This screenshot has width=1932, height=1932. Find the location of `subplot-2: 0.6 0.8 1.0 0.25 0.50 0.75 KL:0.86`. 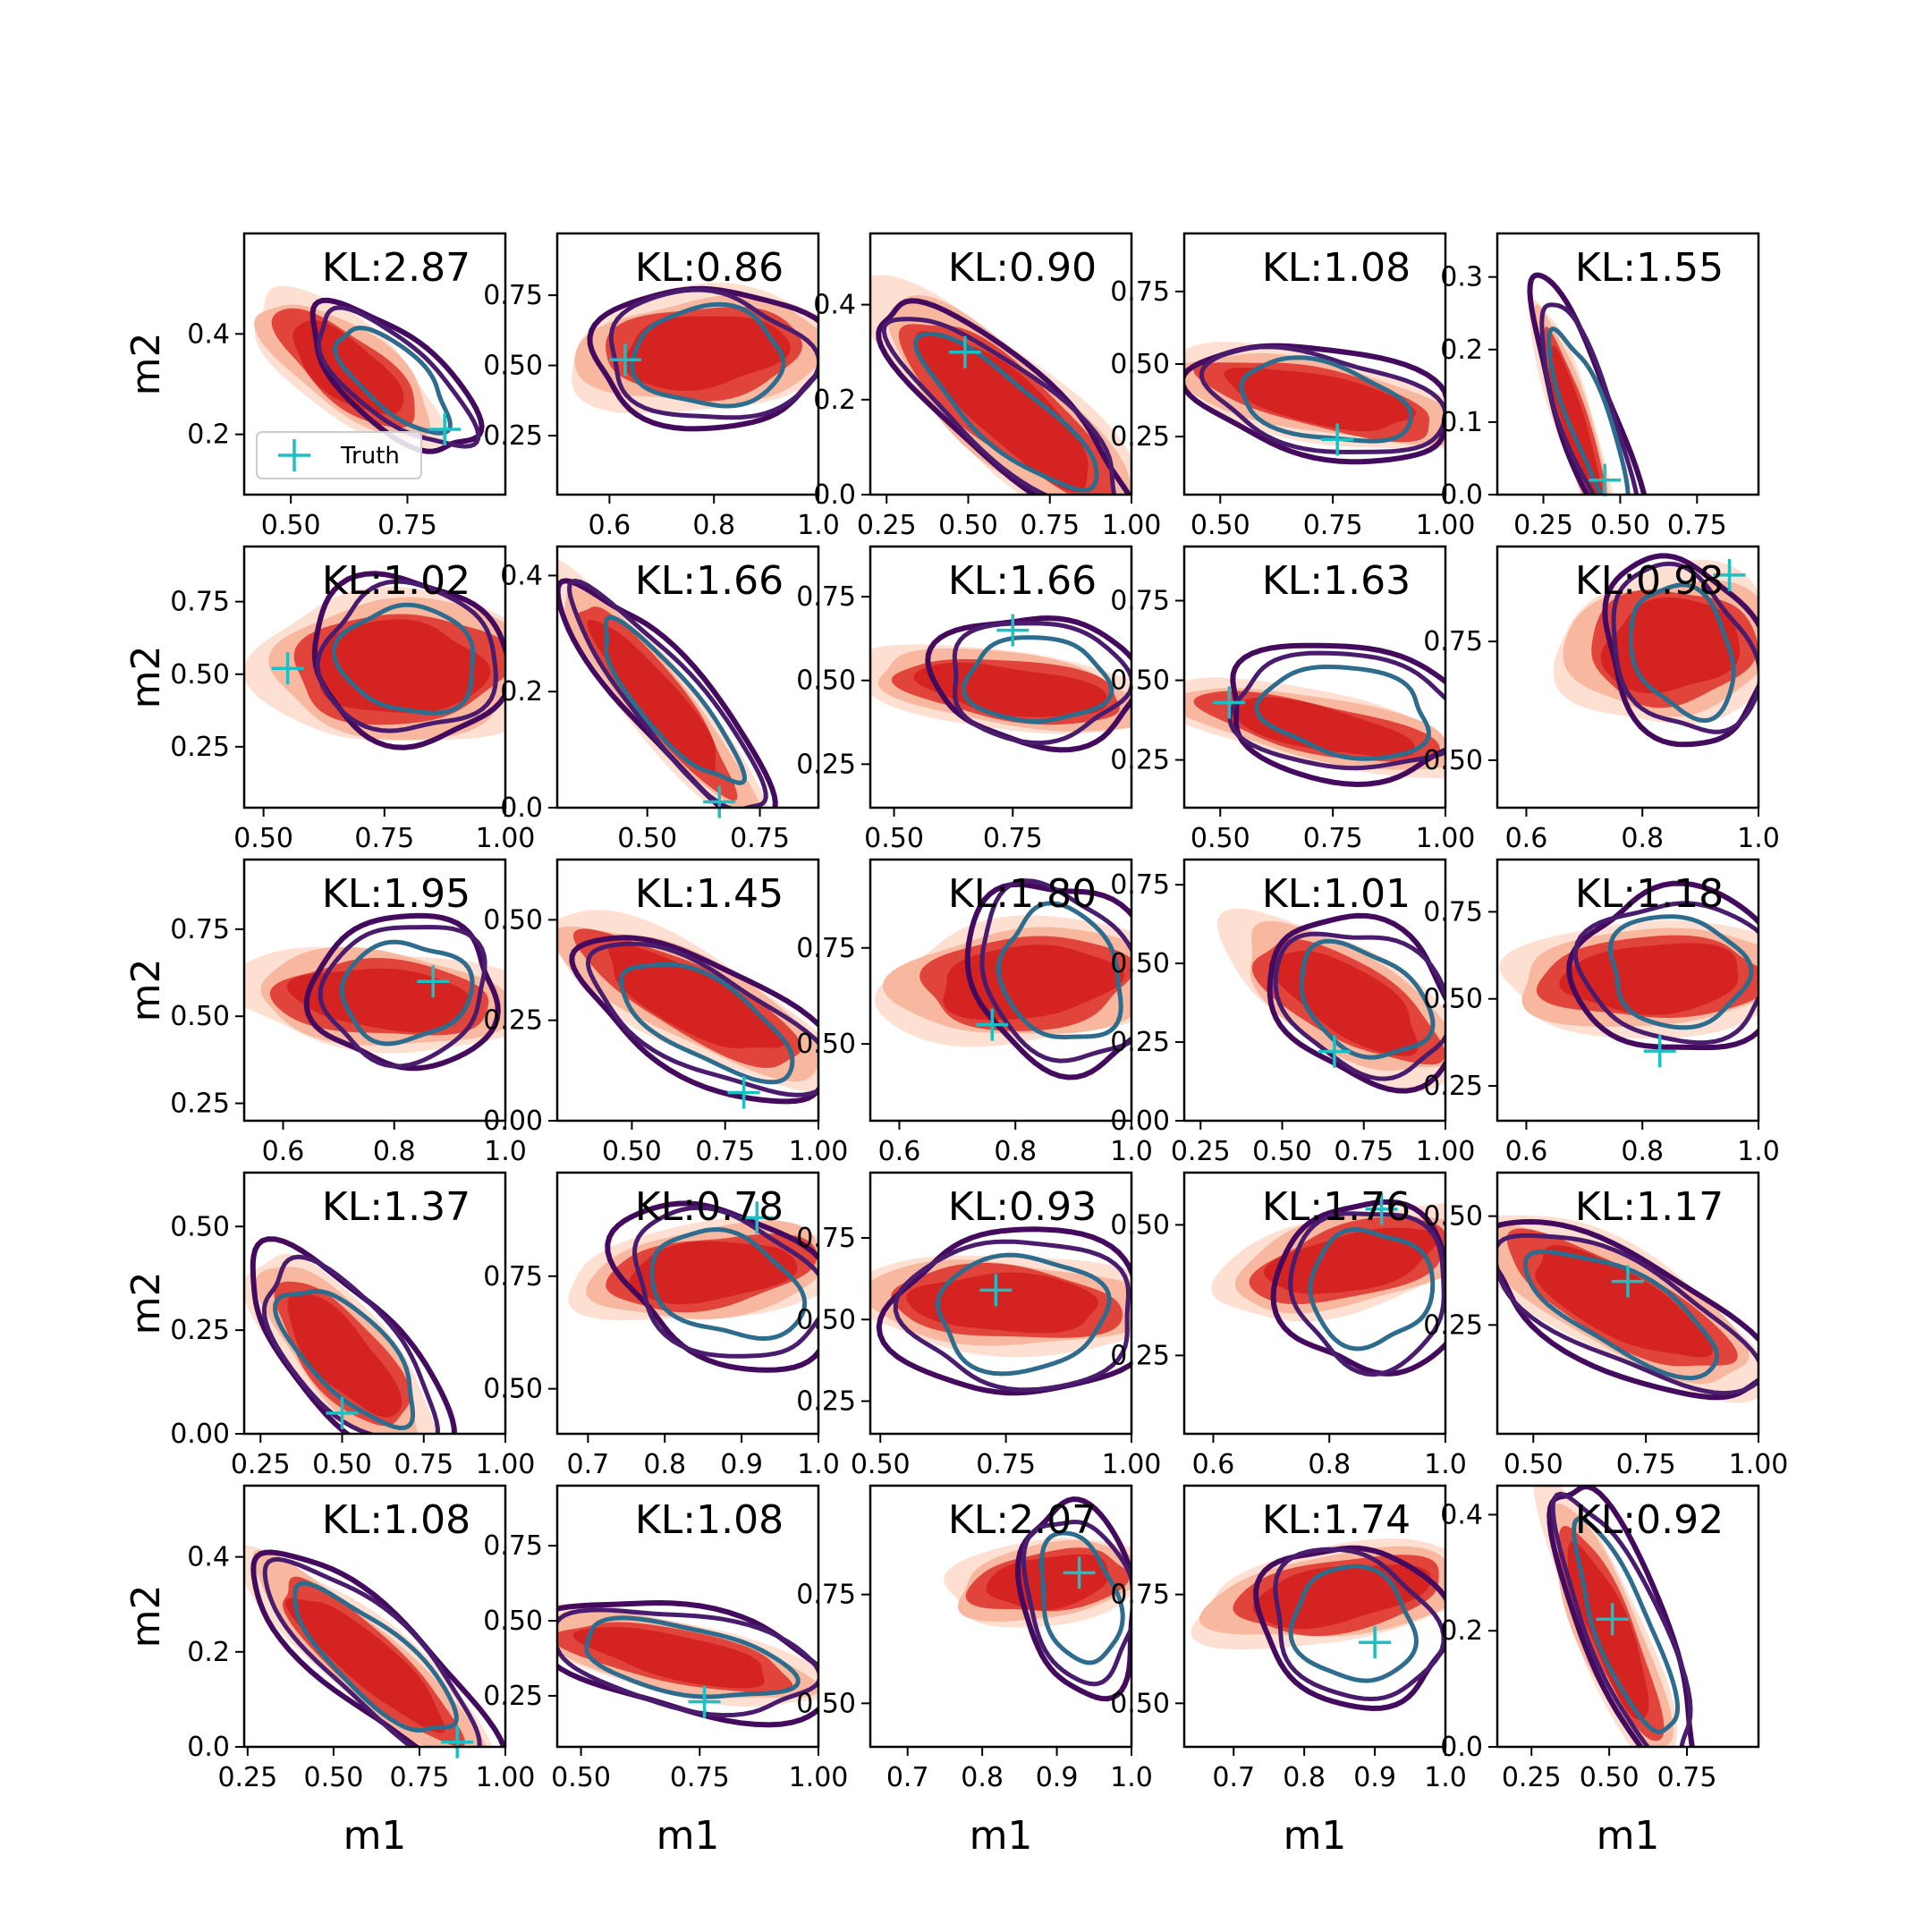

subplot-2: 0.6 0.8 1.0 0.25 0.50 0.75 KL:0.86 is located at coordinates (661, 386).